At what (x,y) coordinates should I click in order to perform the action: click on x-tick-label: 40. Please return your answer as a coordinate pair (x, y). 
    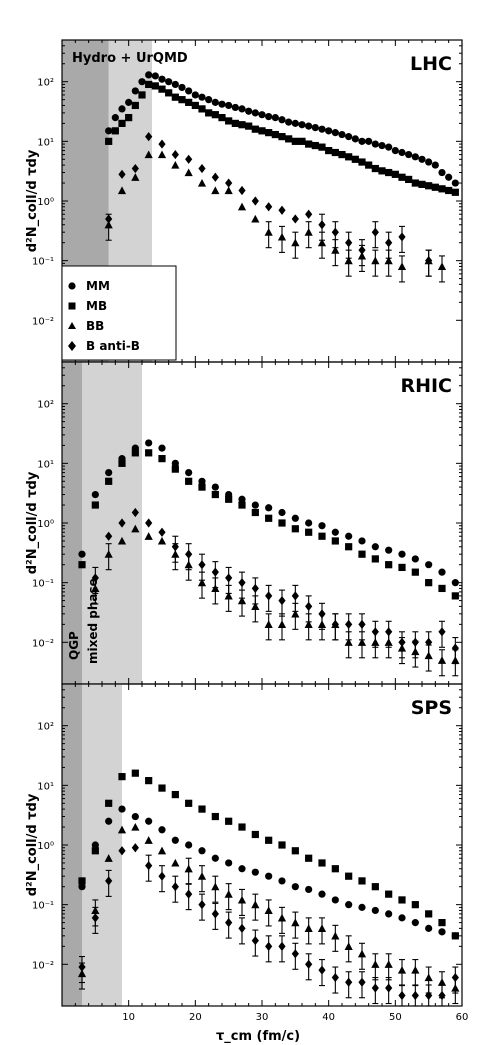
    Looking at the image, I should click on (328, 1017).